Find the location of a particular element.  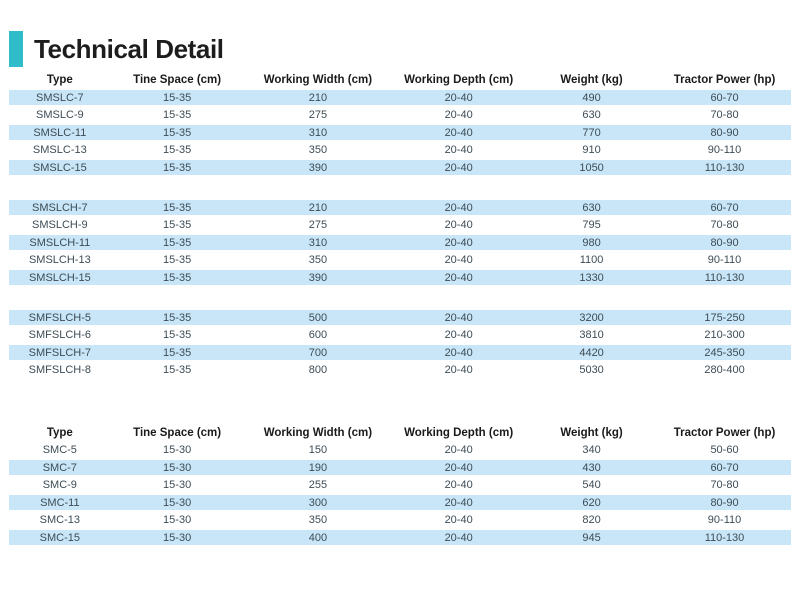

table-row: SMSLCH-13 15-35 350 20-40 1100 90-110 is located at coordinates (400, 260).